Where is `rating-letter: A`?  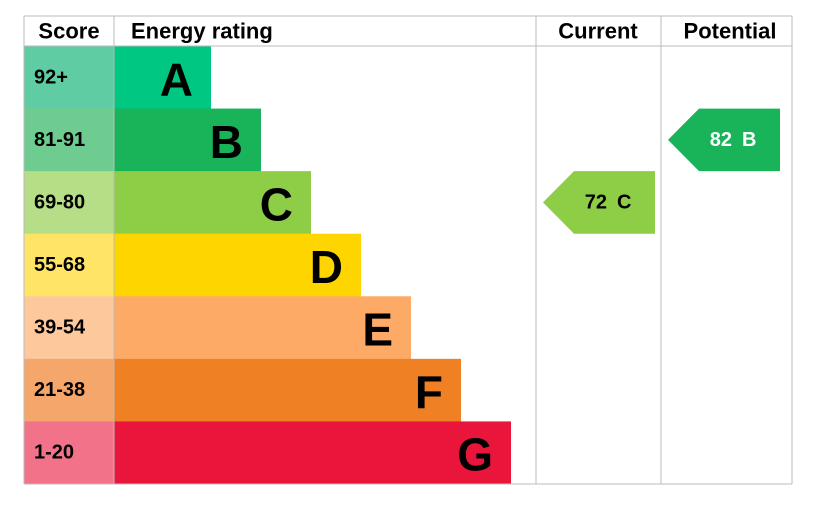
rating-letter: A is located at coordinates (176, 79).